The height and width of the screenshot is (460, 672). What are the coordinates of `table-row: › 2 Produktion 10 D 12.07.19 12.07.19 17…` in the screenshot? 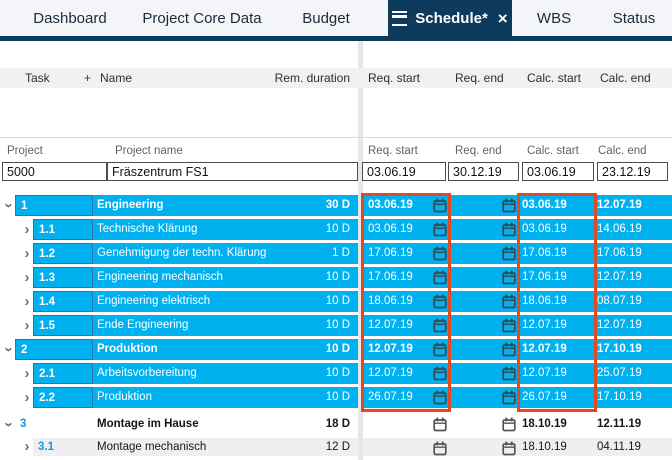 It's located at (336, 349).